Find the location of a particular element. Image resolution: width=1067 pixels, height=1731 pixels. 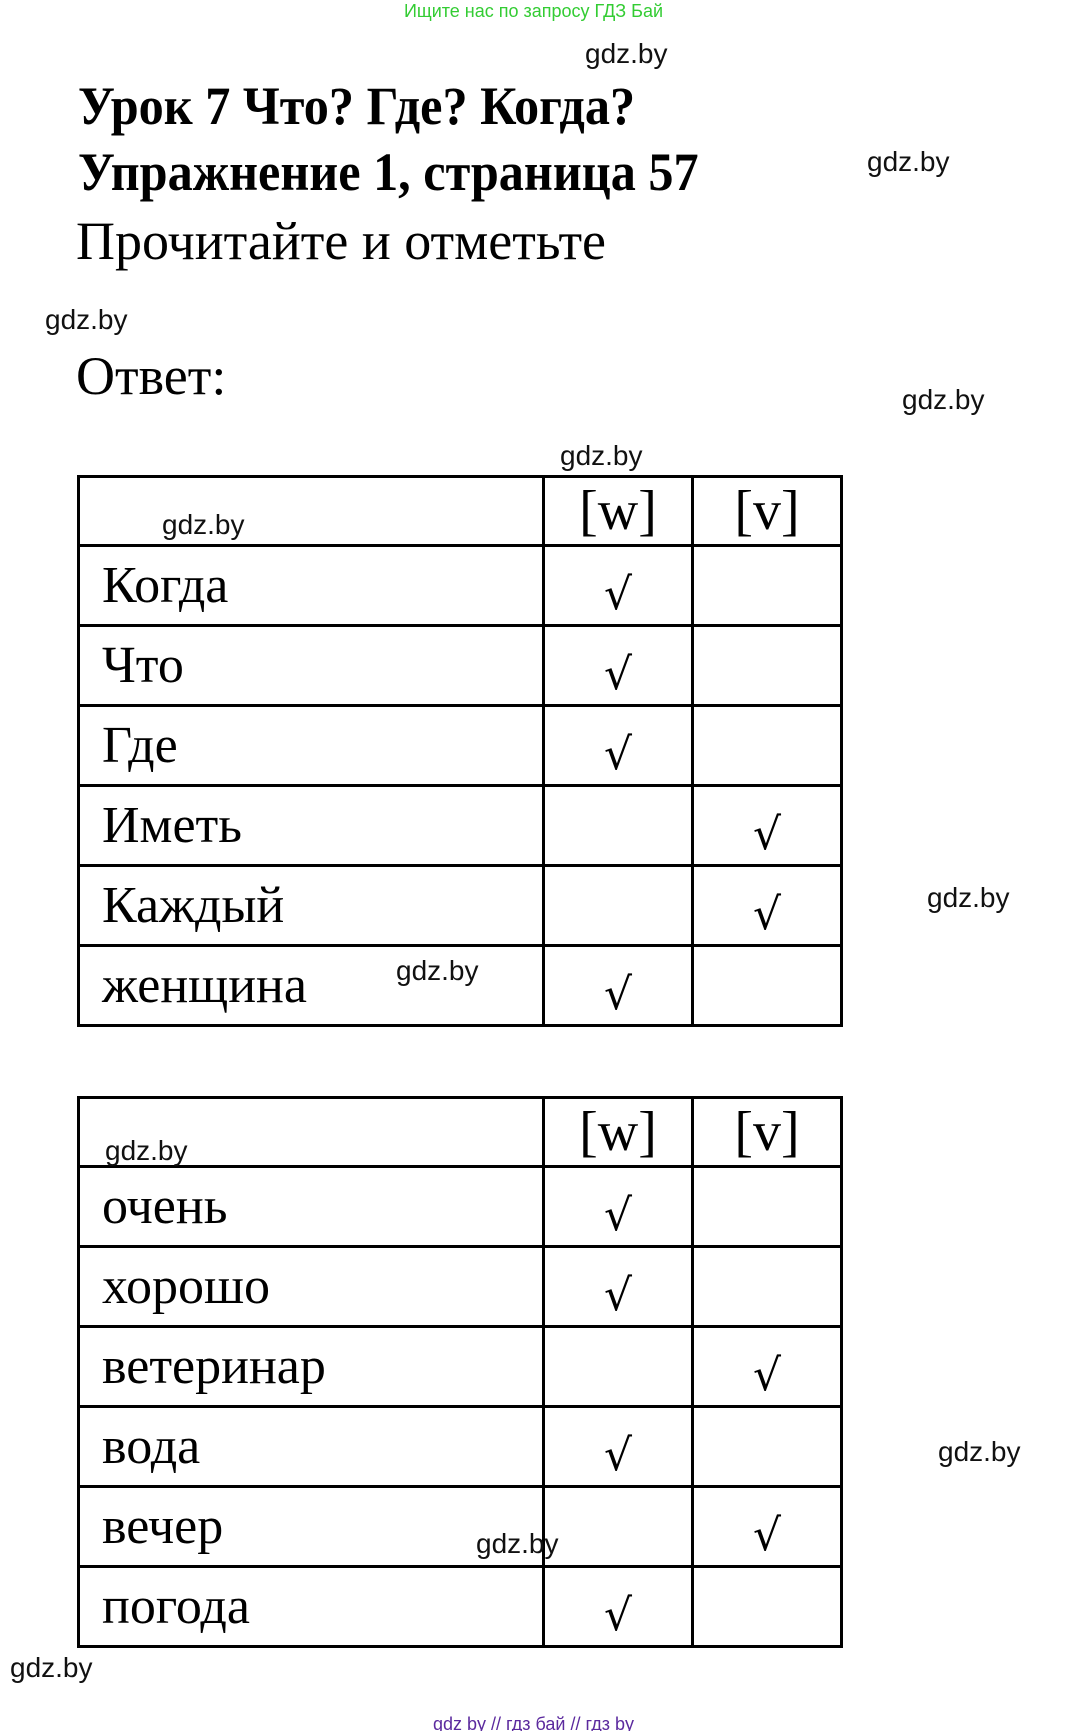

table-row: очень √ is located at coordinates (460, 1206).